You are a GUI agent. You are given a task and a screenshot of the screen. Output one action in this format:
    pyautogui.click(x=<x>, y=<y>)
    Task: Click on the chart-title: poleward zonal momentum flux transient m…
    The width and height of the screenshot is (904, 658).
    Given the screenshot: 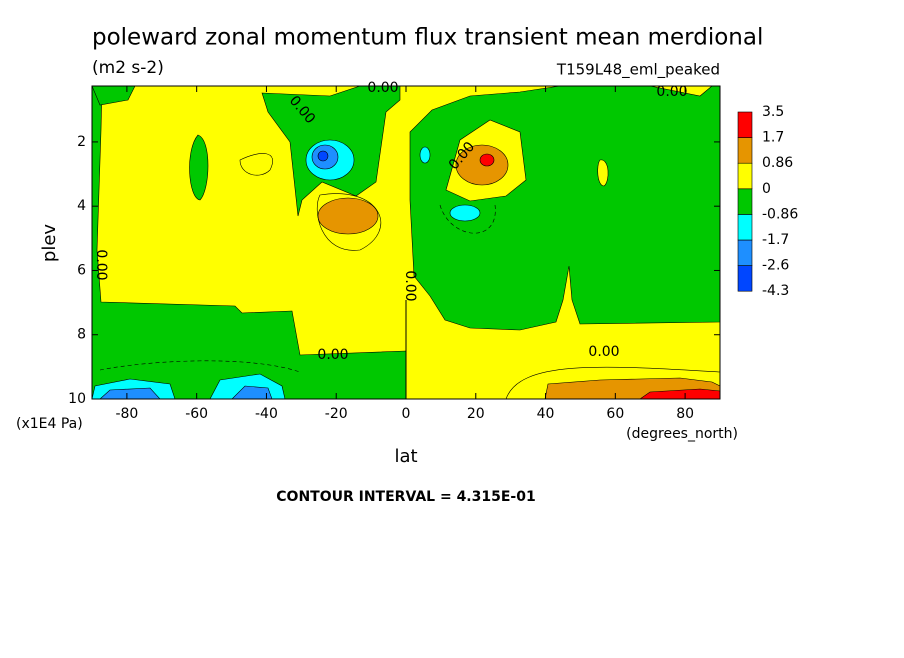 What is the action you would take?
    pyautogui.click(x=427, y=38)
    